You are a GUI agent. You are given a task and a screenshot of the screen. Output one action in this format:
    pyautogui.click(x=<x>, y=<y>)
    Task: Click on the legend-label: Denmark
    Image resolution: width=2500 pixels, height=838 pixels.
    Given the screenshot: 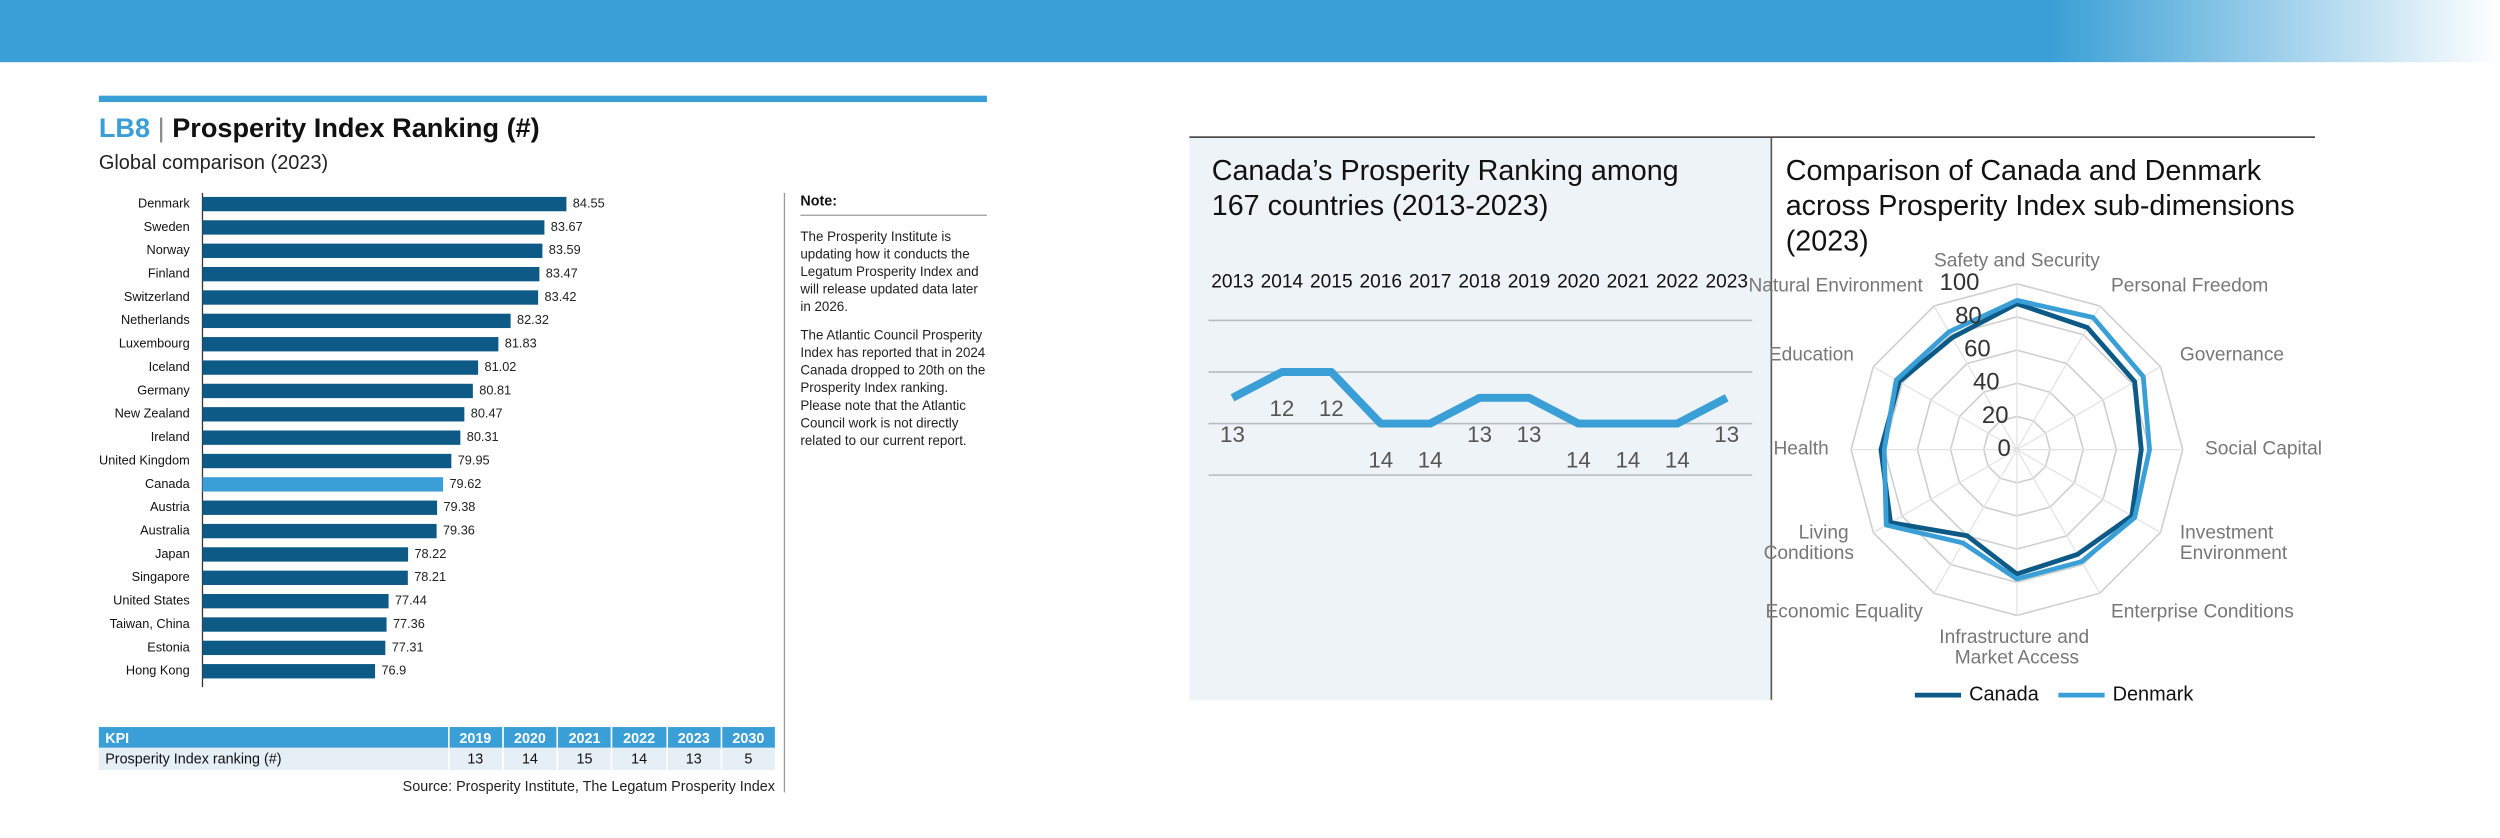 What is the action you would take?
    pyautogui.click(x=2153, y=694)
    